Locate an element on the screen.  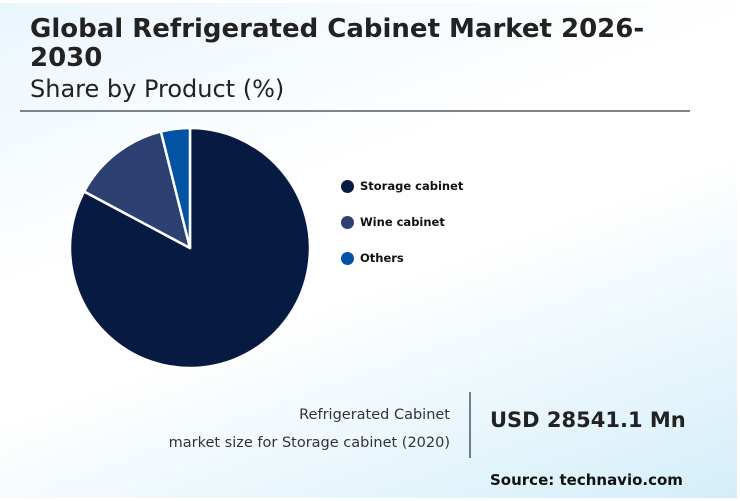
pie-slice-others is located at coordinates (175, 188).